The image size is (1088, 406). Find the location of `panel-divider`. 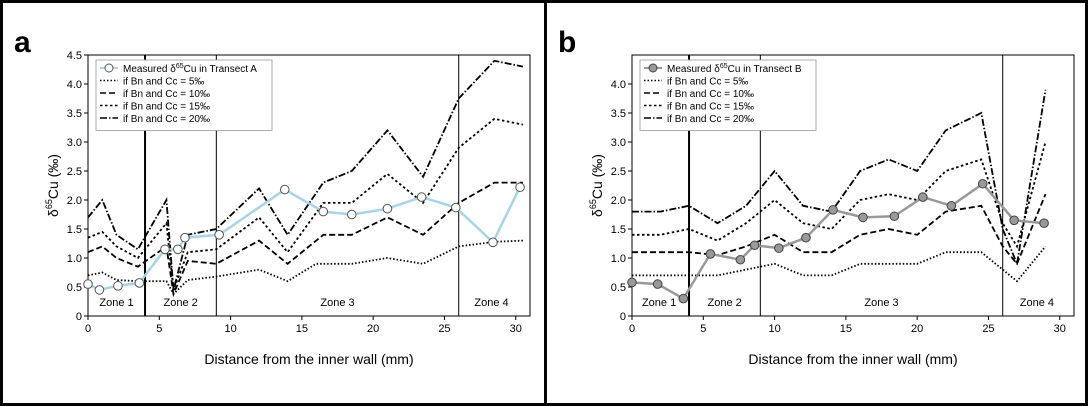

panel-divider is located at coordinates (545, 203).